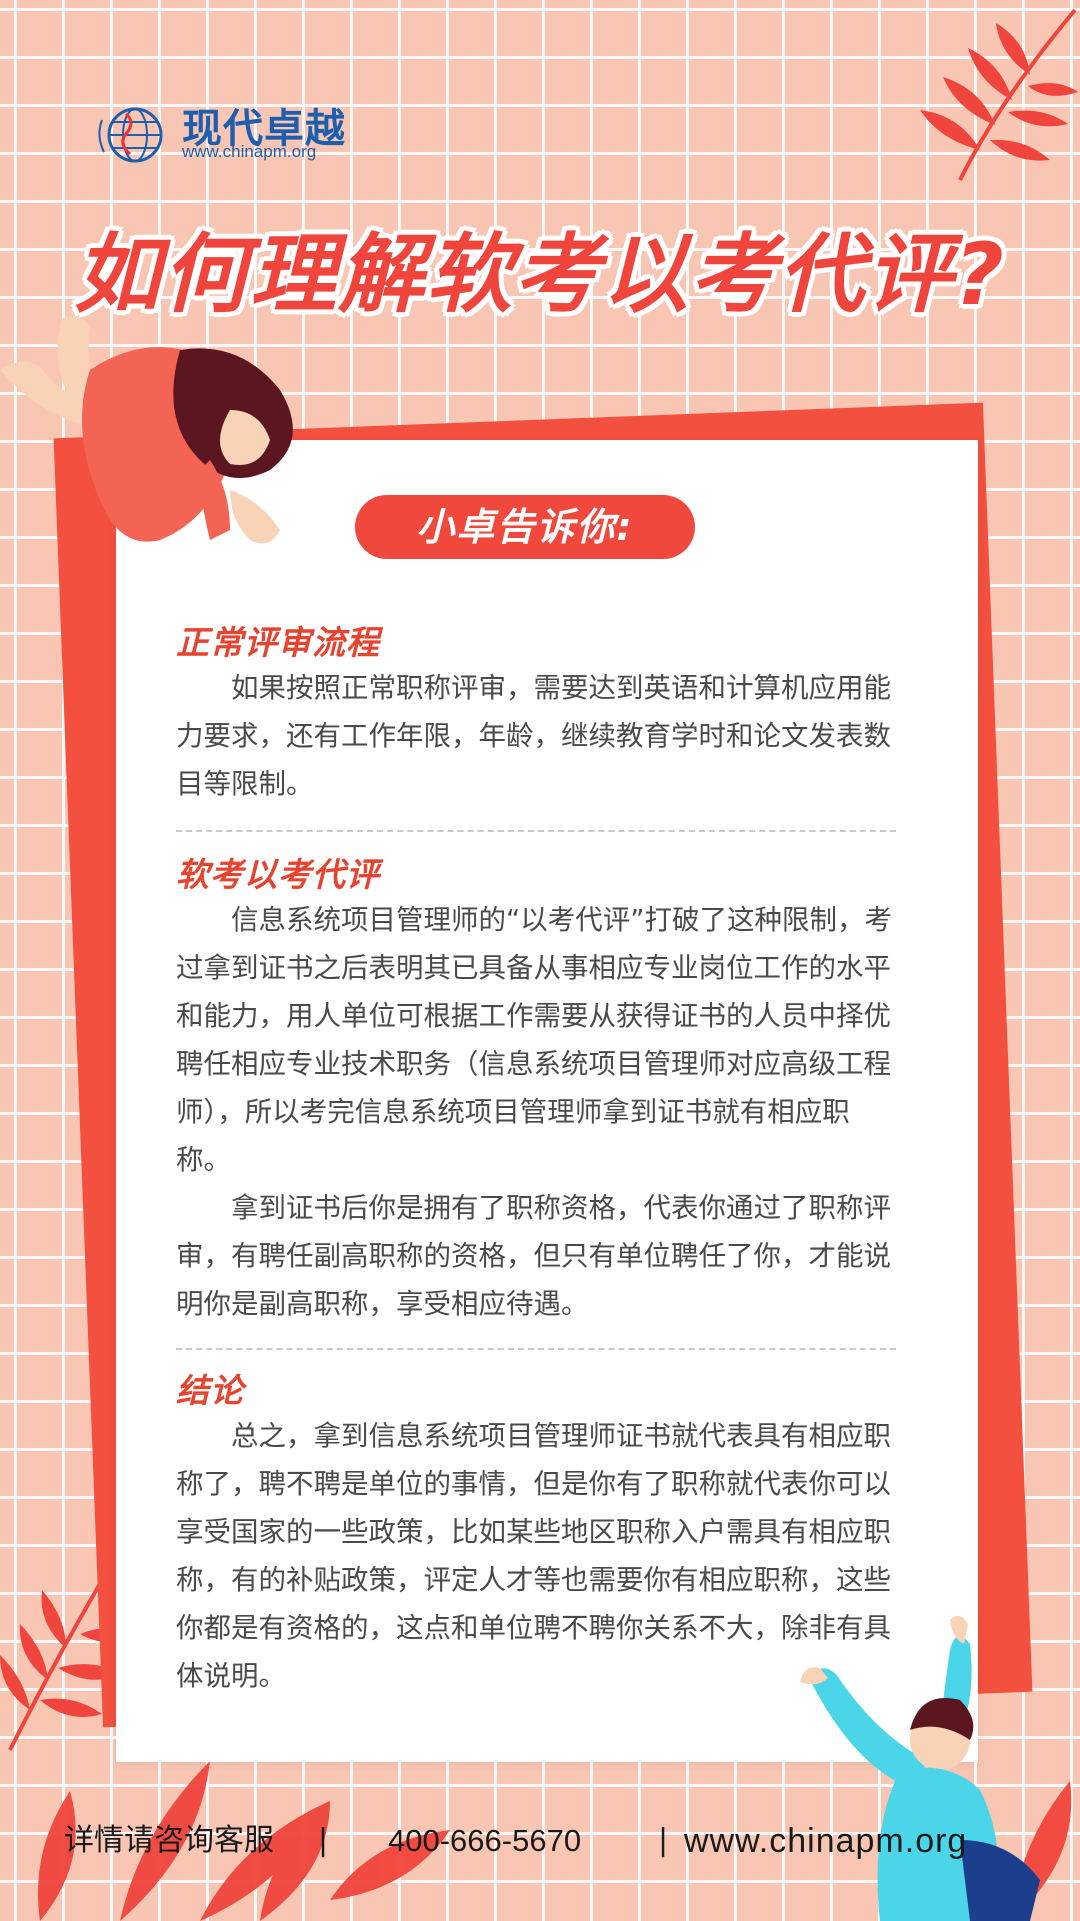  I want to click on page-title: 如何理解软考以考代评?, so click(540, 275).